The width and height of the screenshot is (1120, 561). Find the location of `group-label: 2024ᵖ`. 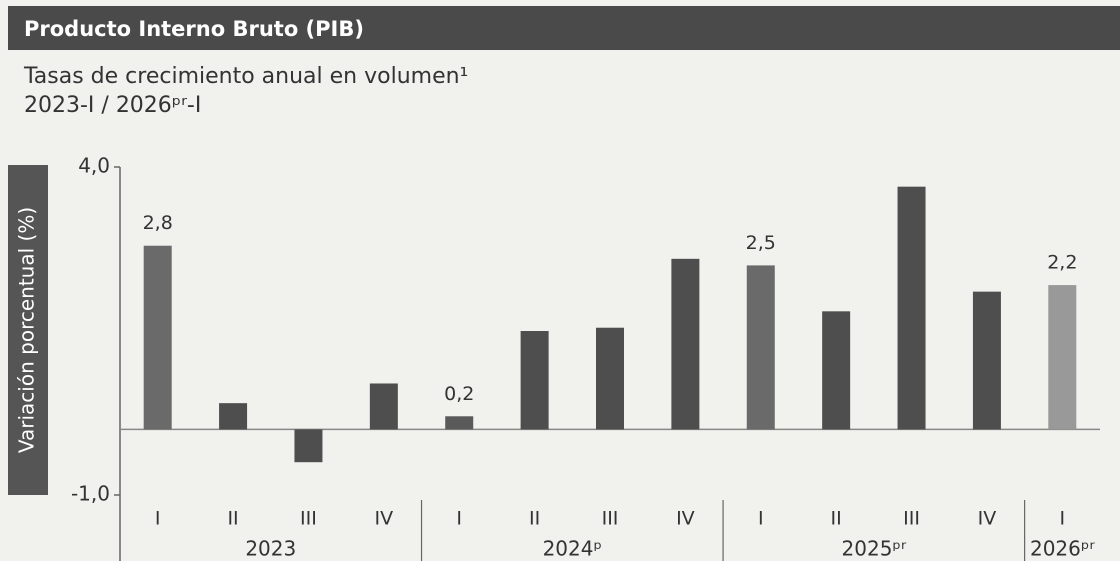

group-label: 2024ᵖ is located at coordinates (572, 549).